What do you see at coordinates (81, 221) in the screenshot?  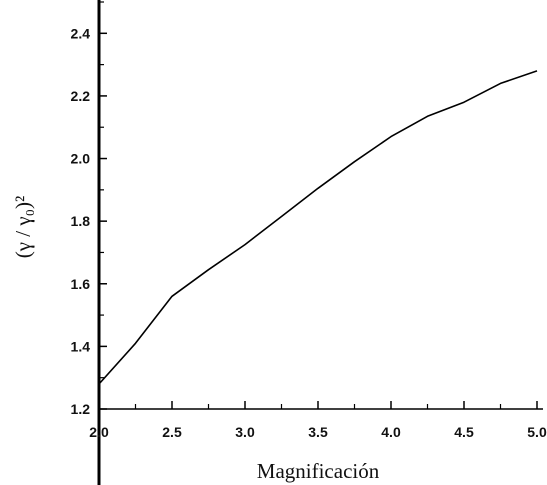 I see `y-tick-label: 1.8` at bounding box center [81, 221].